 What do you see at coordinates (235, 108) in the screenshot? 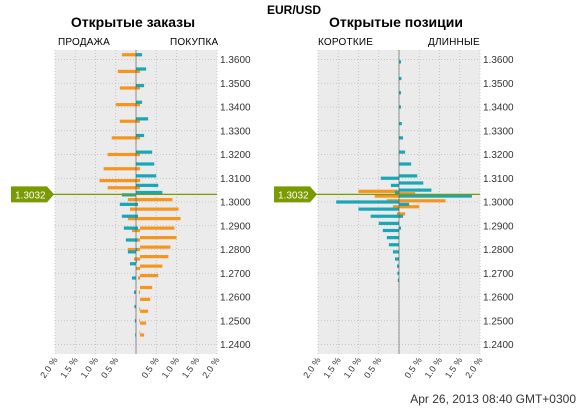
I see `y-tick-label: 1.3400` at bounding box center [235, 108].